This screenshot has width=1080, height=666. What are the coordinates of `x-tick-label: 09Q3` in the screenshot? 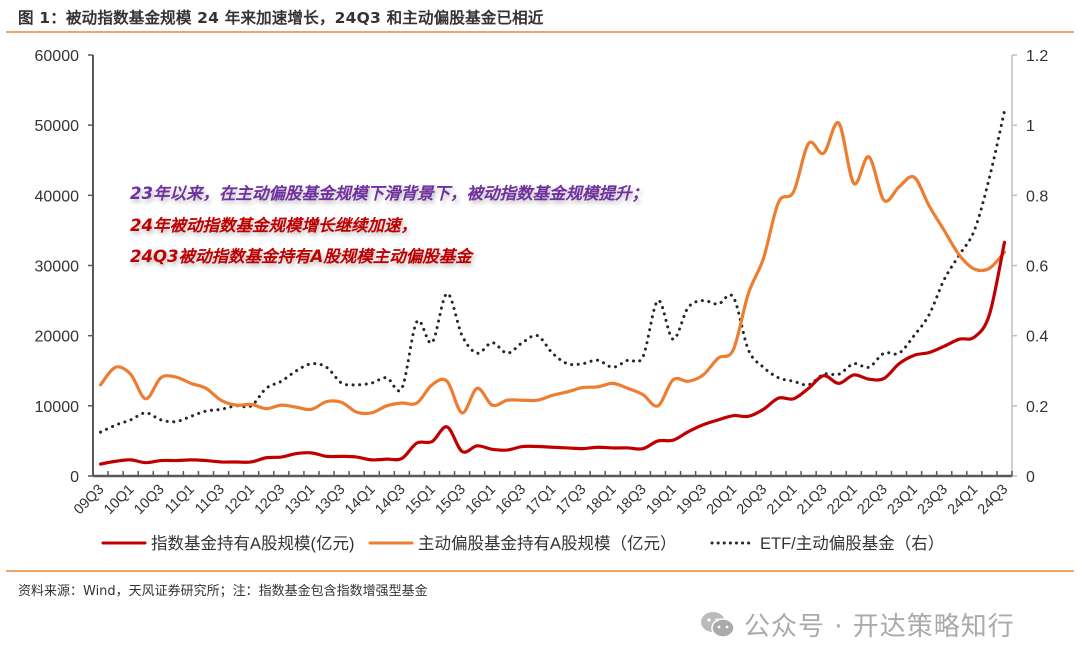 It's located at (89, 500).